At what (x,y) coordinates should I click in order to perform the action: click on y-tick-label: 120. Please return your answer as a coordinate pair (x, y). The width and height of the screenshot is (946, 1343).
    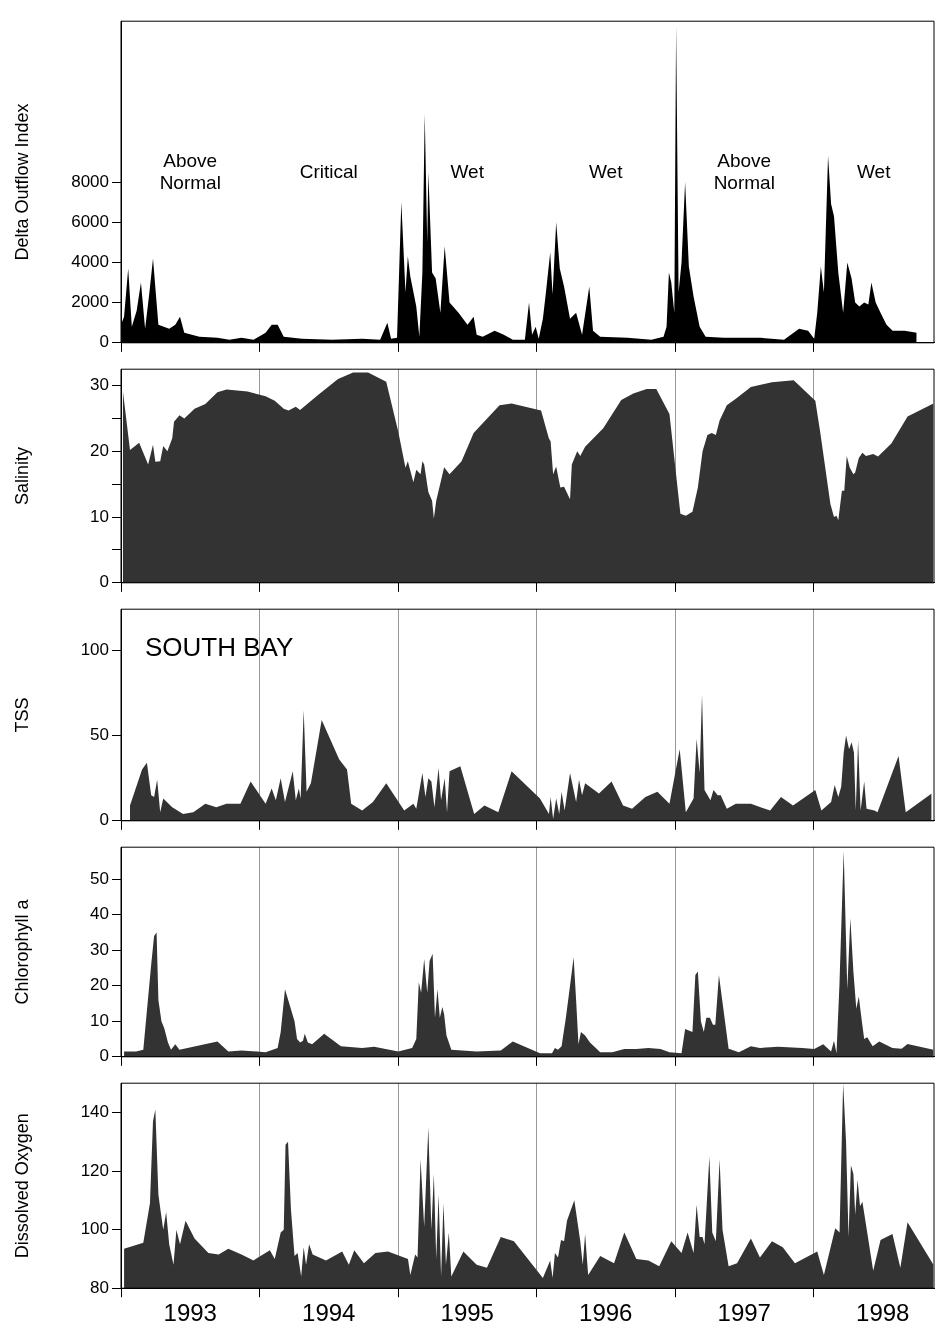
    Looking at the image, I should click on (94, 1170).